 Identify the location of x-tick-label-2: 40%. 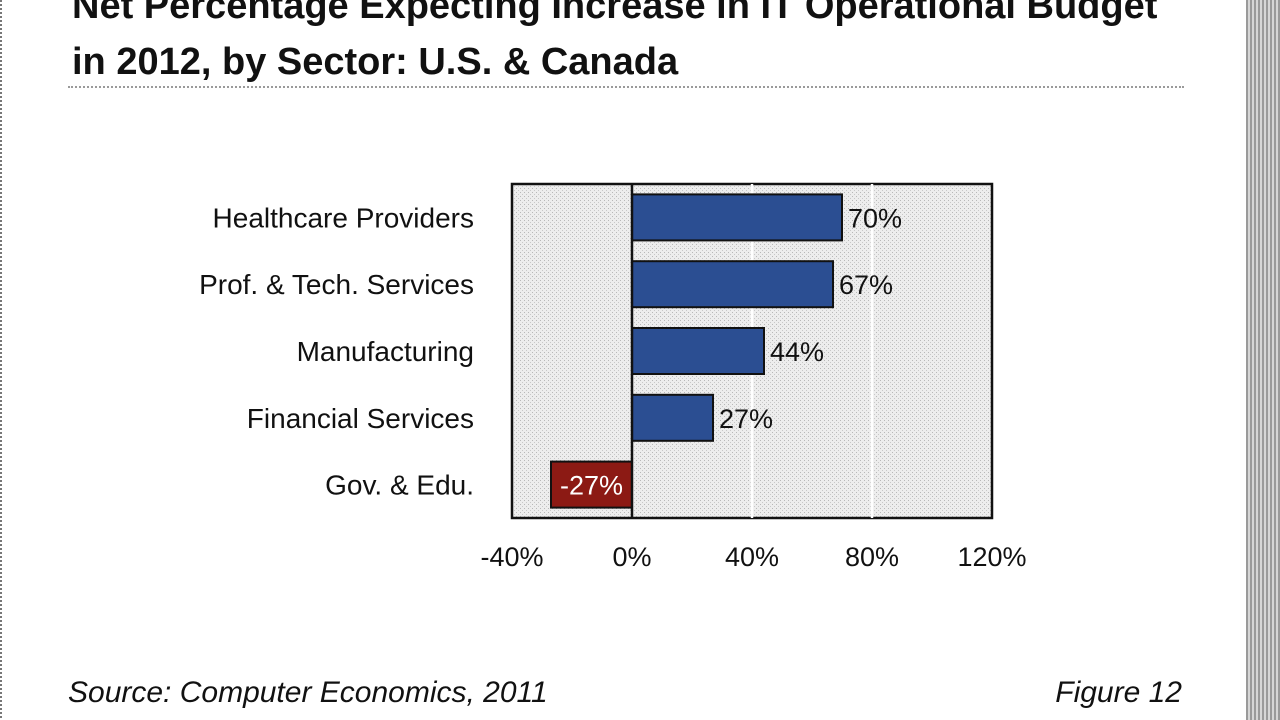
(752, 557).